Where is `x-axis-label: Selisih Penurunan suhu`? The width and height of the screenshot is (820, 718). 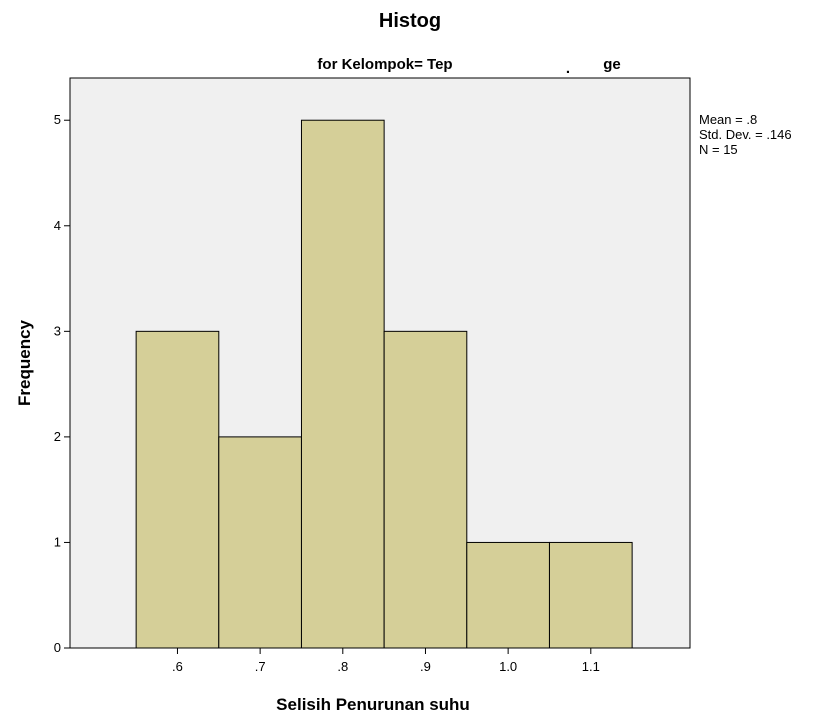 x-axis-label: Selisih Penurunan suhu is located at coordinates (373, 704).